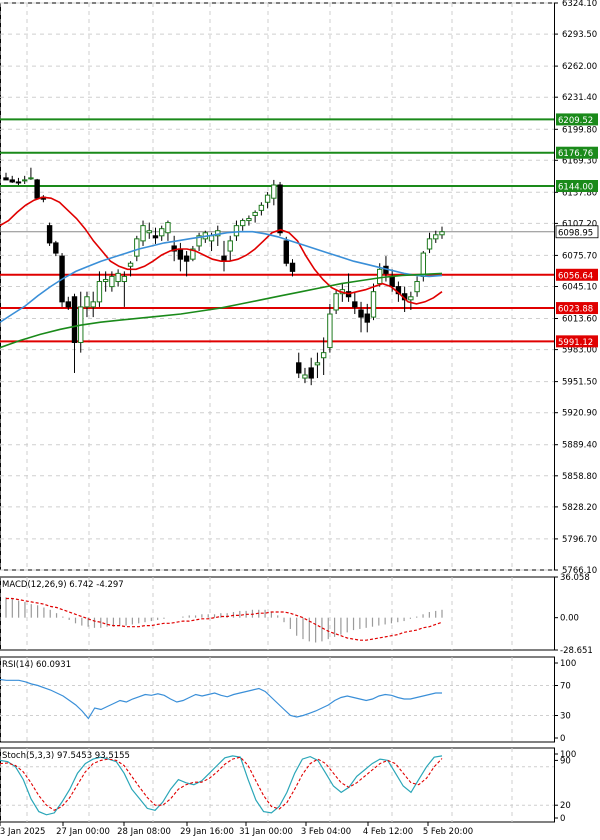 The image size is (600, 840). I want to click on macd-tick-label: 0.00, so click(569, 619).